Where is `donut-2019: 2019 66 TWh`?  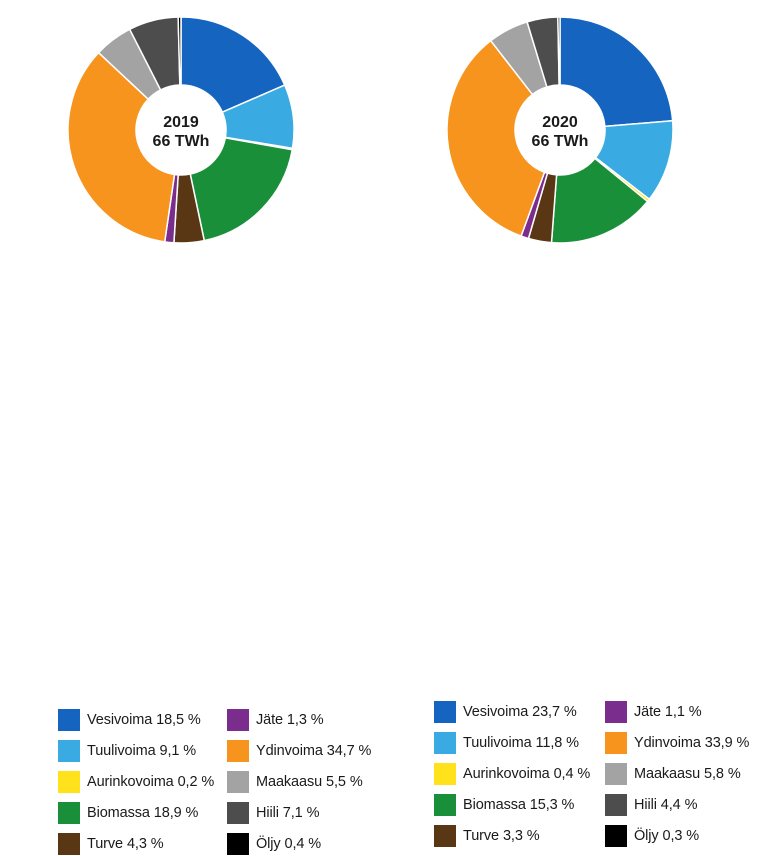 donut-2019: 2019 66 TWh is located at coordinates (181, 130).